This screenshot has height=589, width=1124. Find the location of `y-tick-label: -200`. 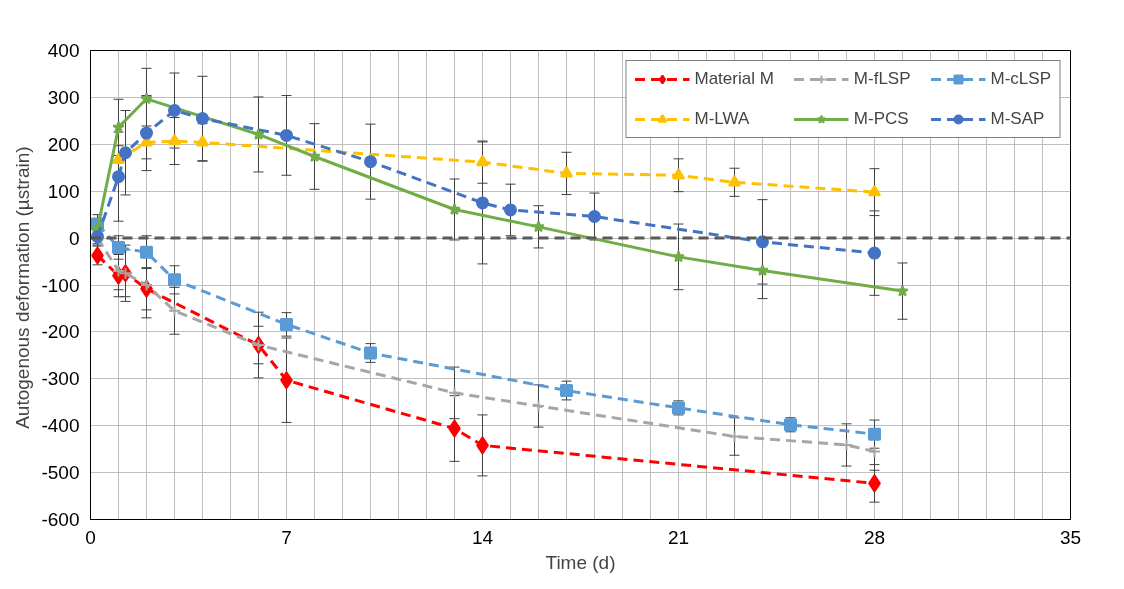

y-tick-label: -200 is located at coordinates (60, 332).